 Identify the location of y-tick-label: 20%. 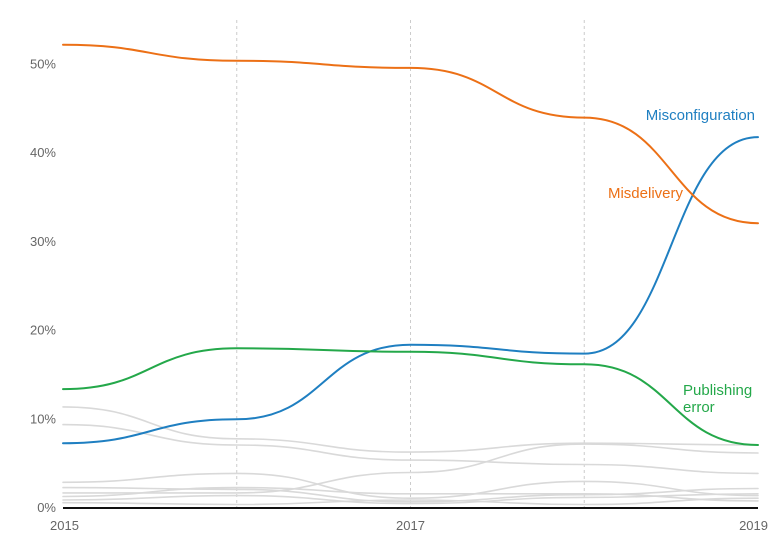
(43, 330).